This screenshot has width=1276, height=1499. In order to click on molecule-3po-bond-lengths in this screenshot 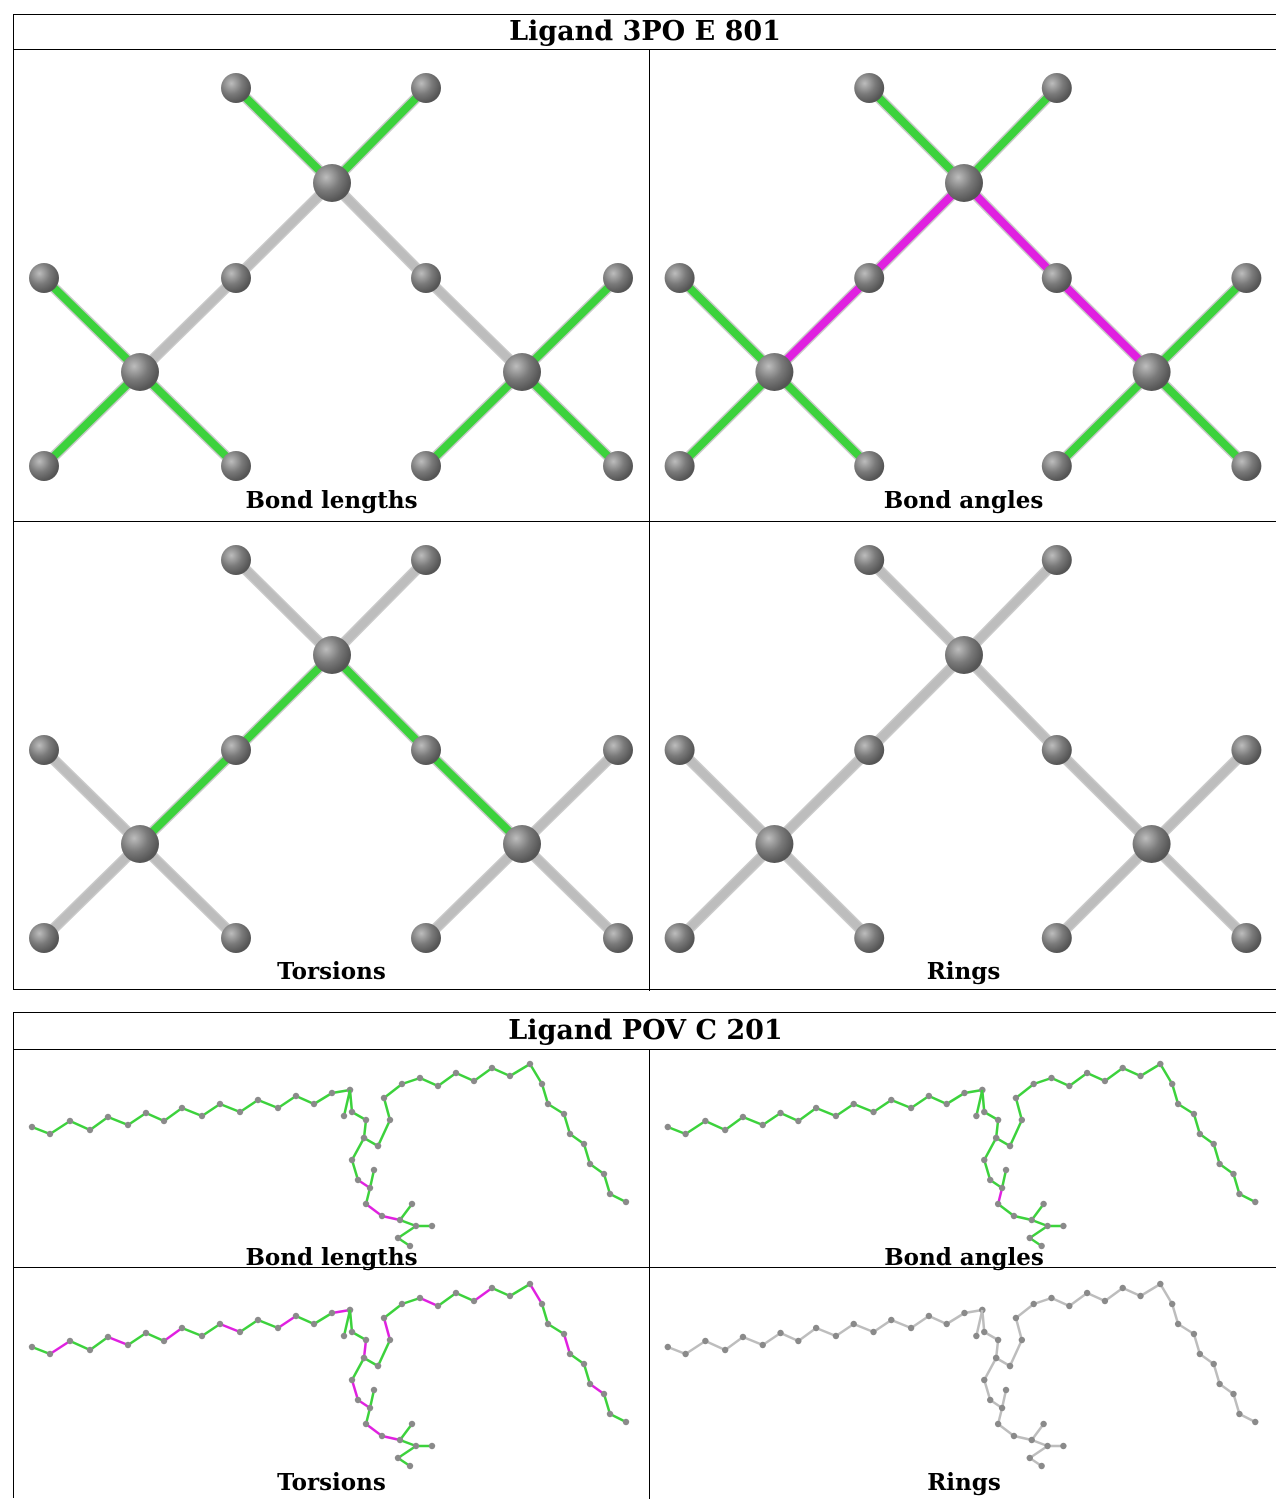, I will do `click(331, 277)`.